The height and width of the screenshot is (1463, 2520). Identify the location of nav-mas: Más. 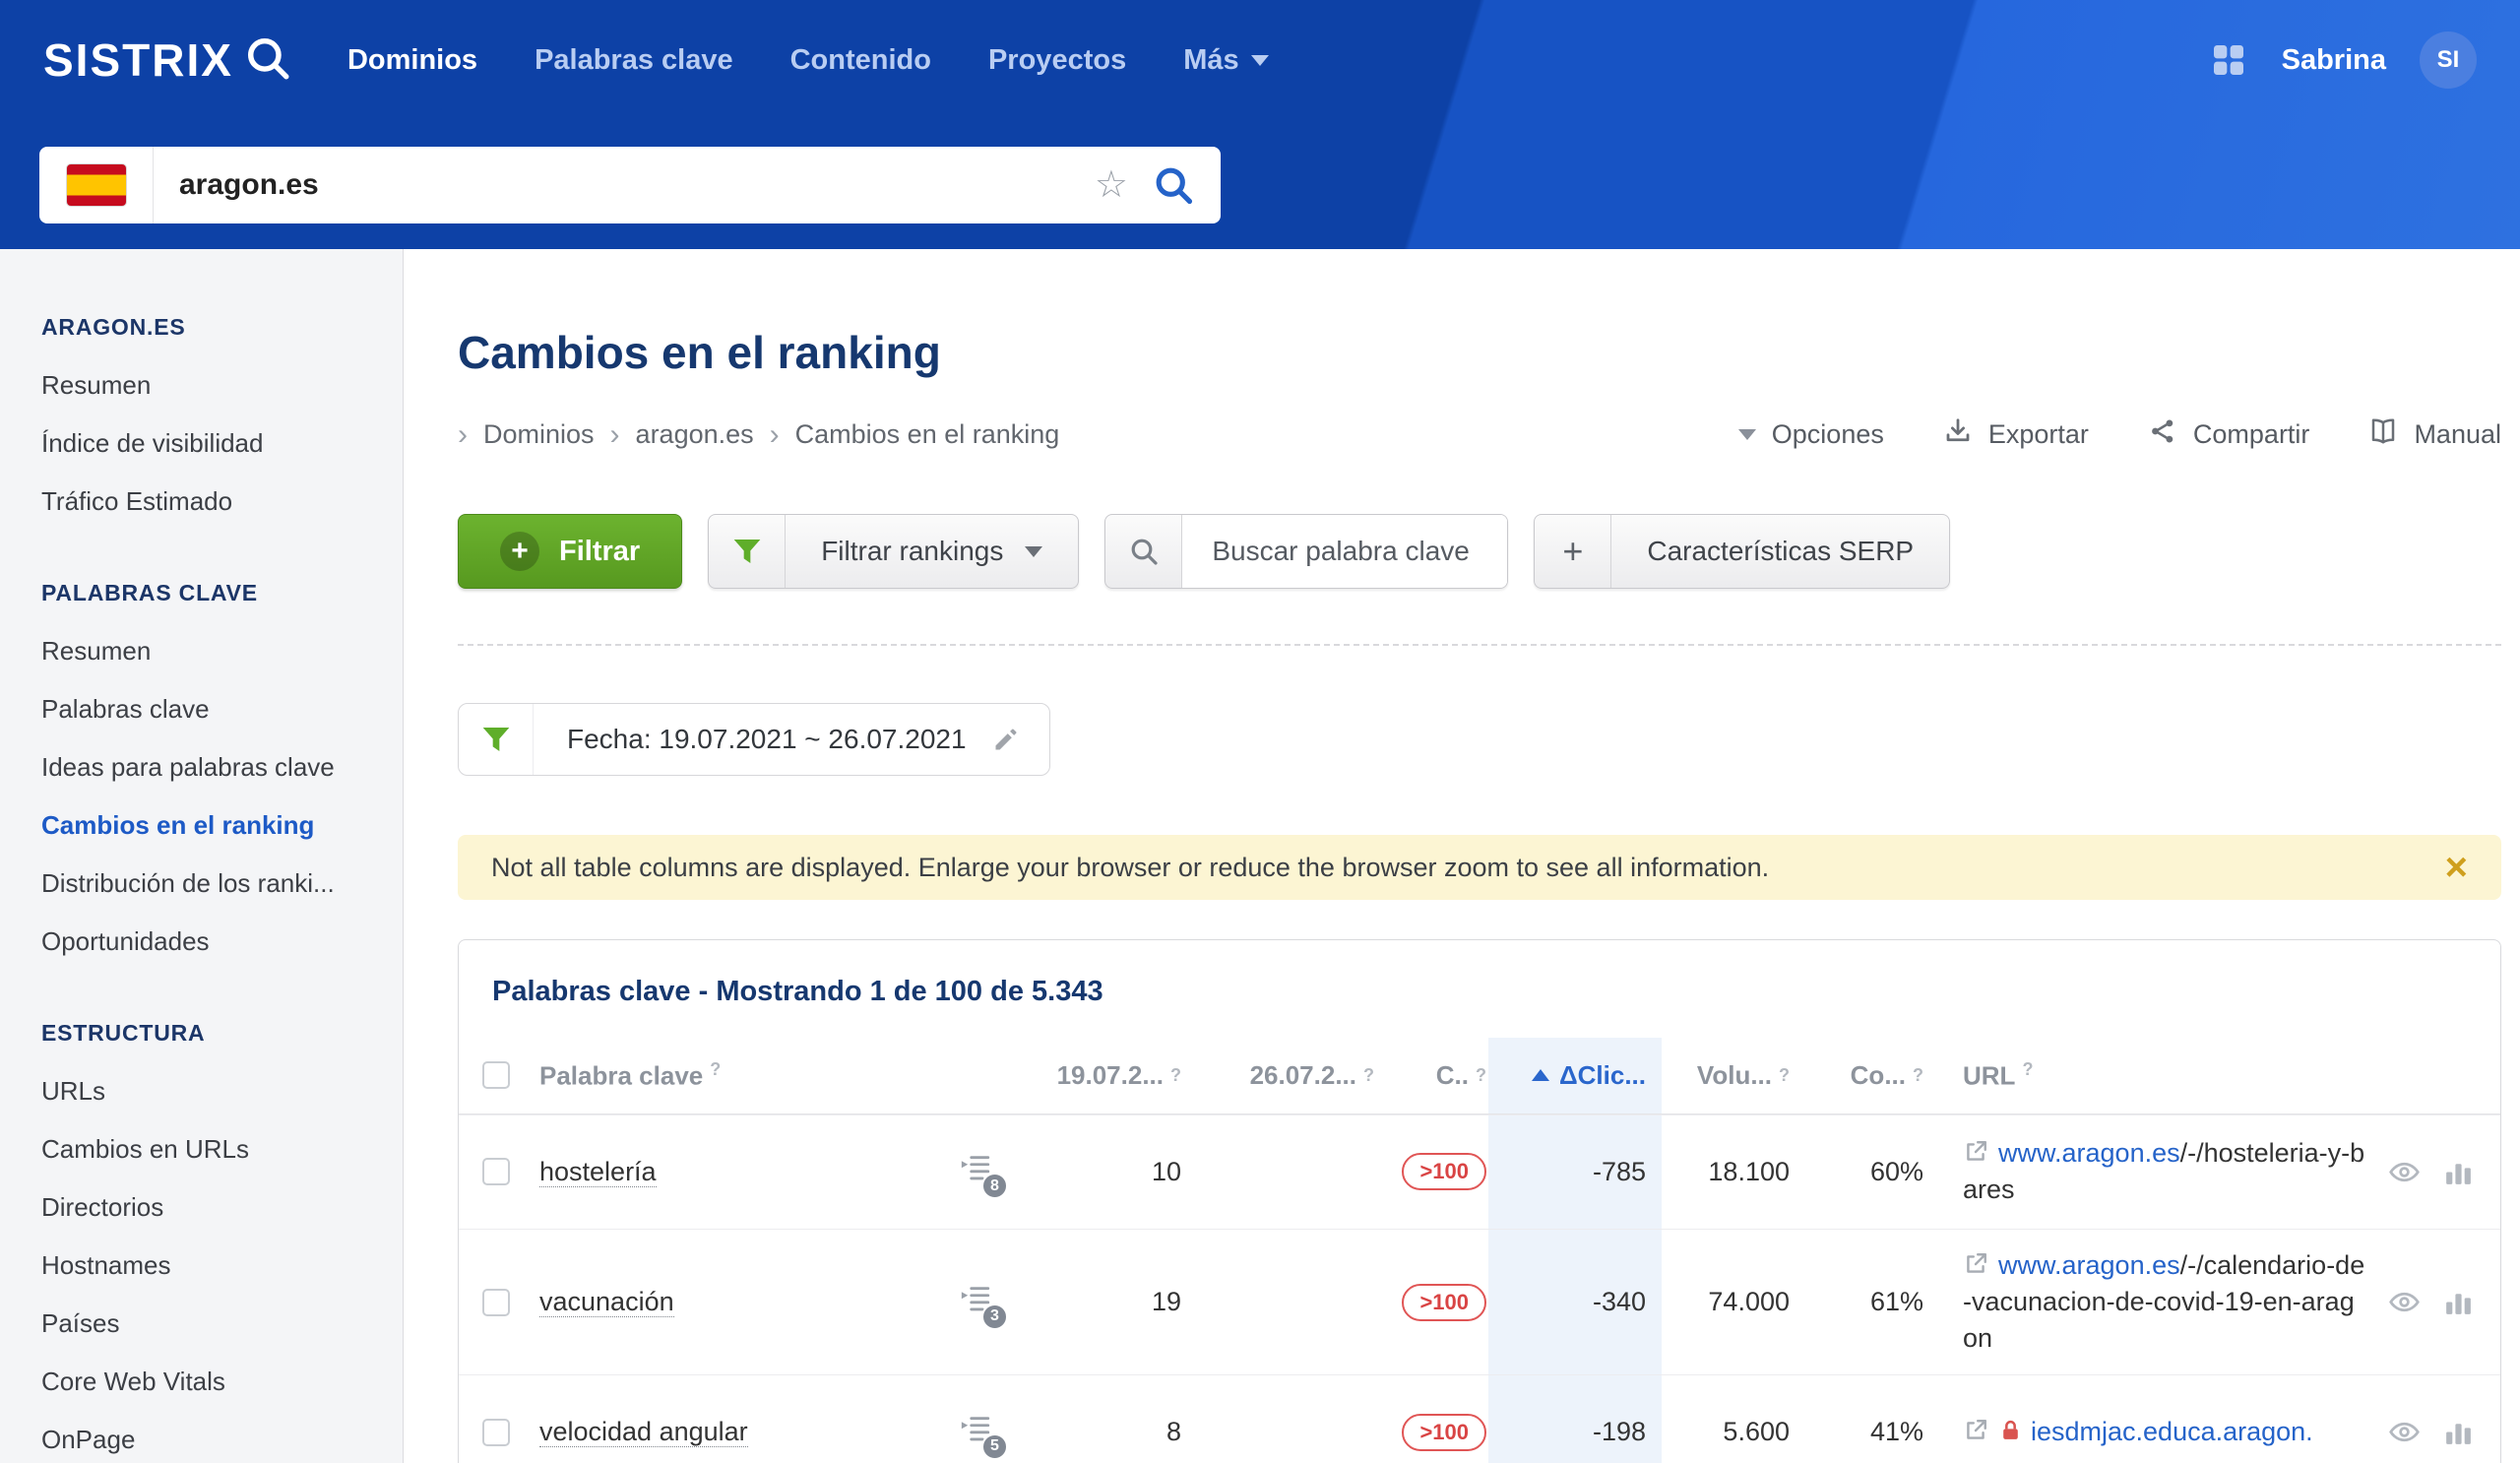
(1226, 60).